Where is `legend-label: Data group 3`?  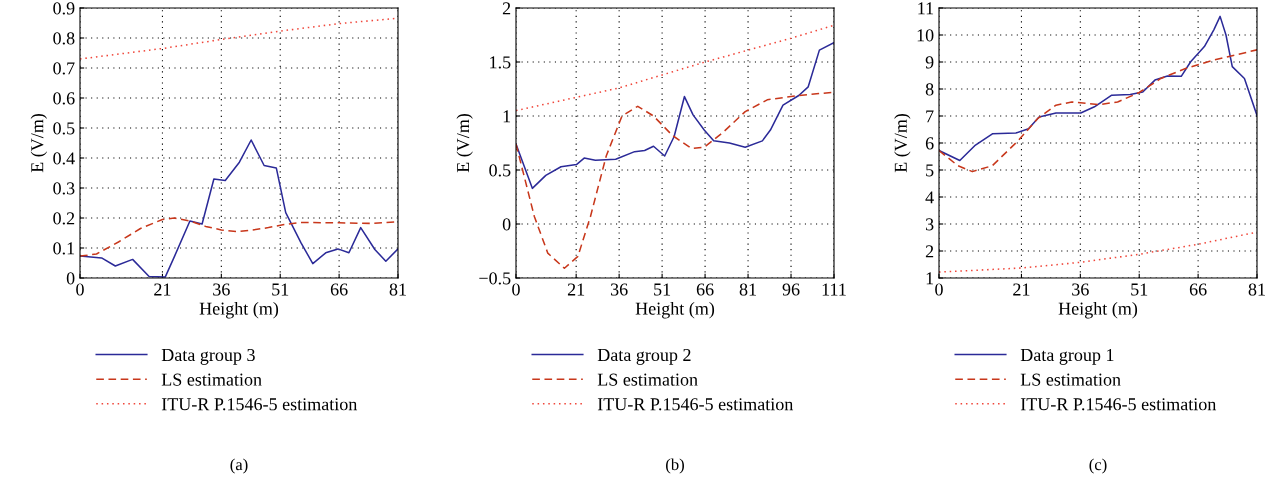 legend-label: Data group 3 is located at coordinates (208, 356).